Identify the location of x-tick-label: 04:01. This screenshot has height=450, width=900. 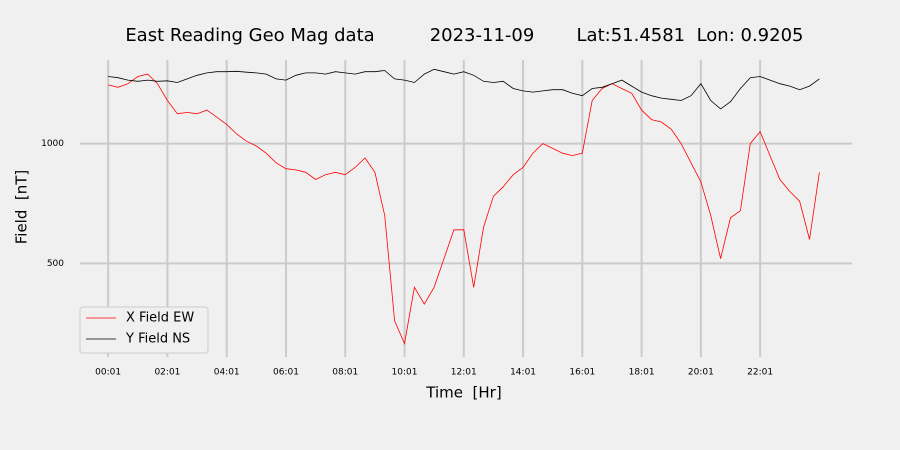
(227, 373).